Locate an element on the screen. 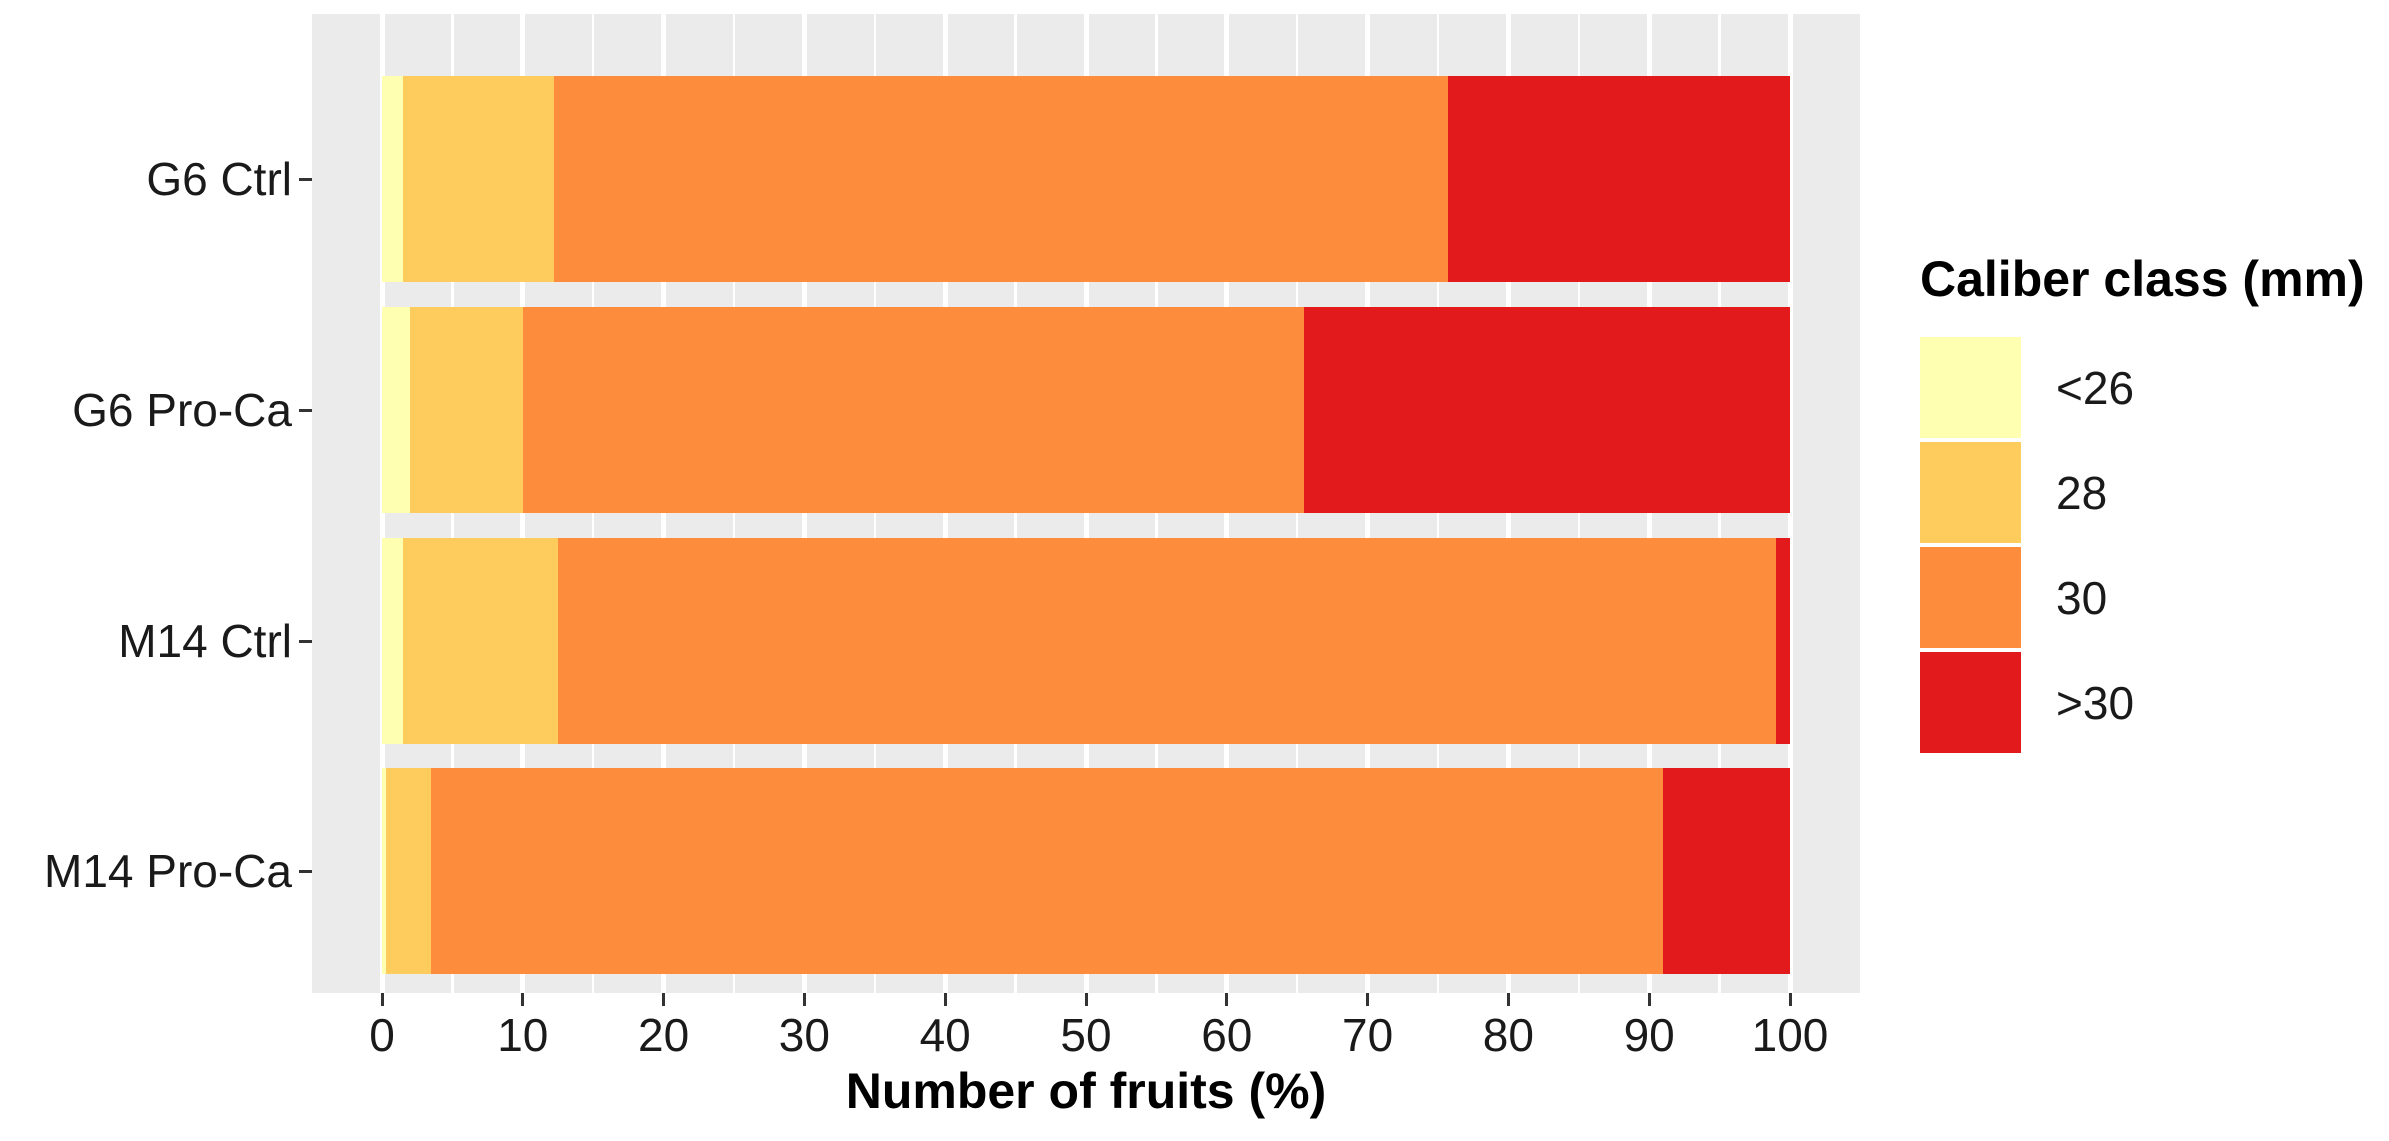 Image resolution: width=2389 pixels, height=1141 pixels. x-tick-label: 40 is located at coordinates (945, 1035).